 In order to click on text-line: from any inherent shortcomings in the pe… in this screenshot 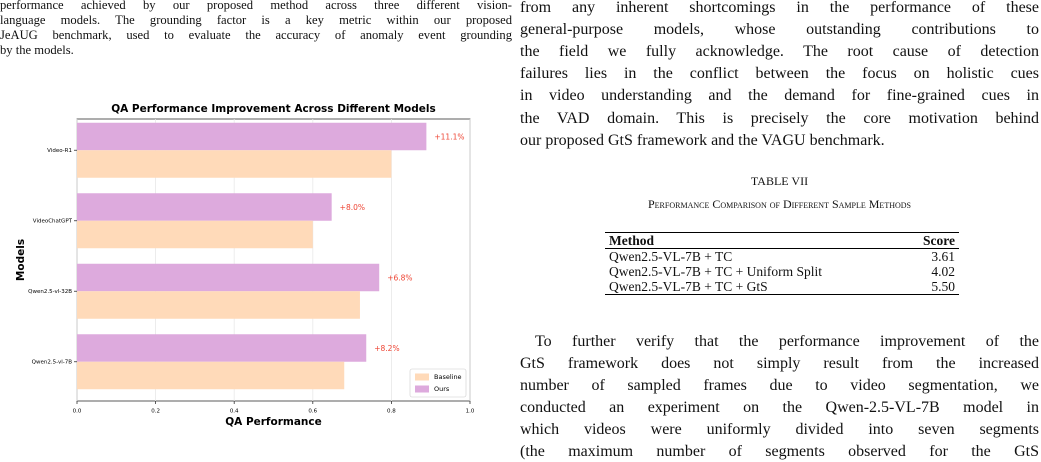, I will do `click(779, 8)`.